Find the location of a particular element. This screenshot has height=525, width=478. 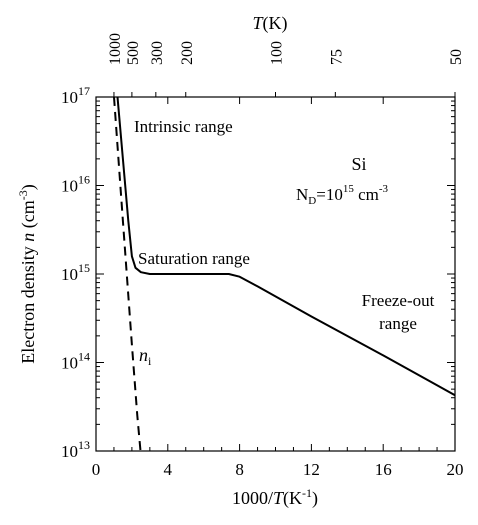

y-axis-title-var: n is located at coordinates (28, 237).